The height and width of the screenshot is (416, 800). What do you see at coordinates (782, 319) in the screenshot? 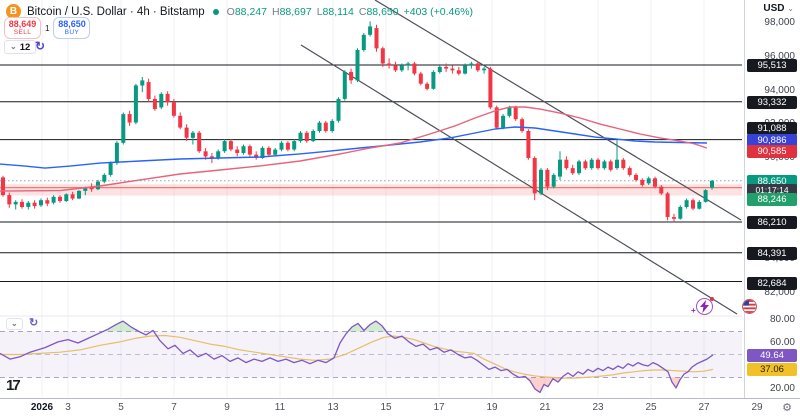
I see `price-axis-label: 80.00` at bounding box center [782, 319].